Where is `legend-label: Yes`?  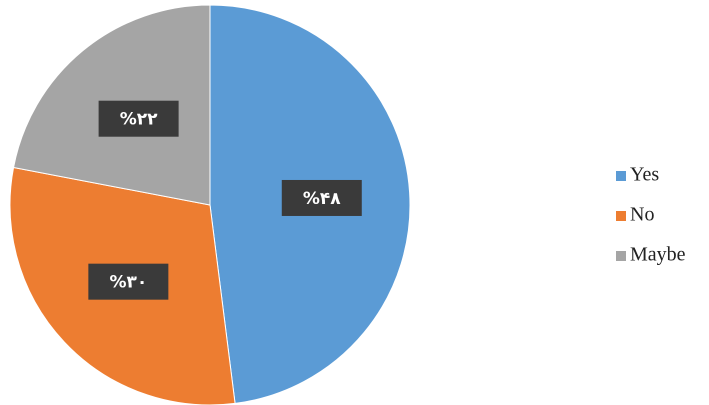 legend-label: Yes is located at coordinates (644, 175).